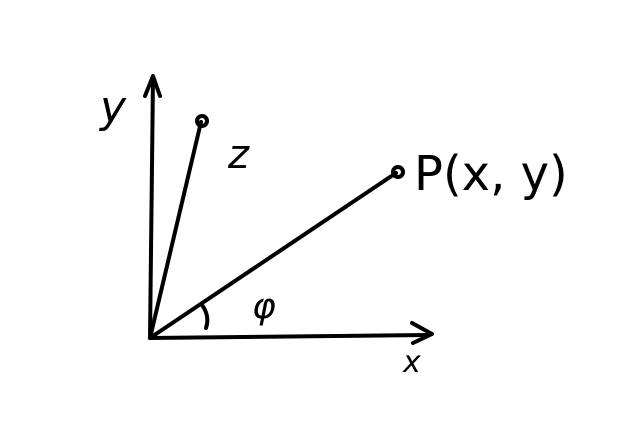  What do you see at coordinates (398, 172) in the screenshot?
I see `p-point` at bounding box center [398, 172].